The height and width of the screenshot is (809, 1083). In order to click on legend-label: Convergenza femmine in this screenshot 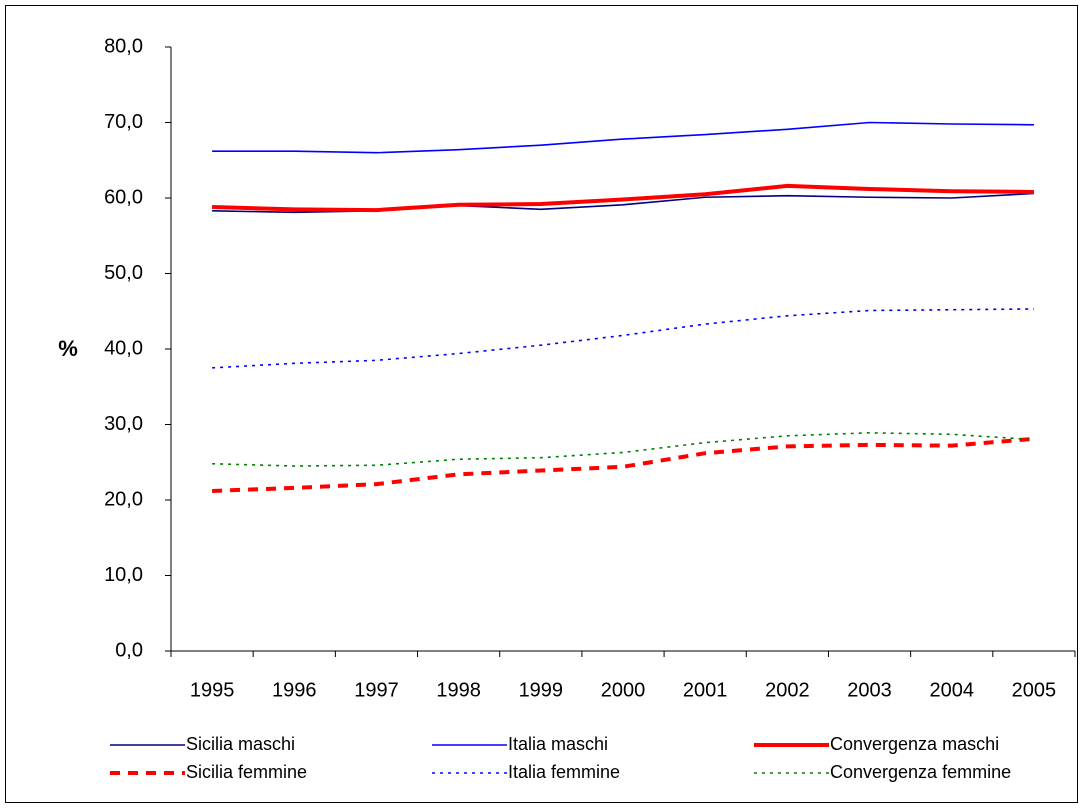, I will do `click(920, 772)`.